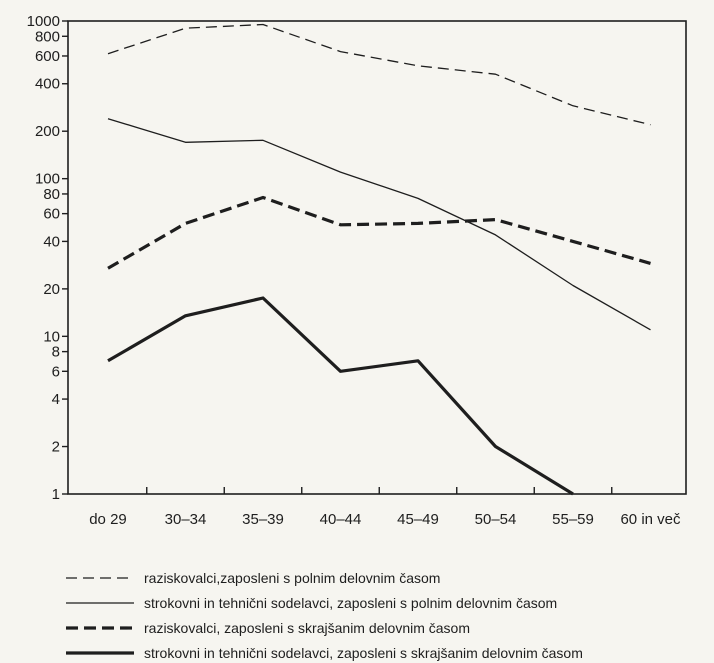 This screenshot has height=663, width=714. What do you see at coordinates (56, 352) in the screenshot?
I see `y-tick-label: 8` at bounding box center [56, 352].